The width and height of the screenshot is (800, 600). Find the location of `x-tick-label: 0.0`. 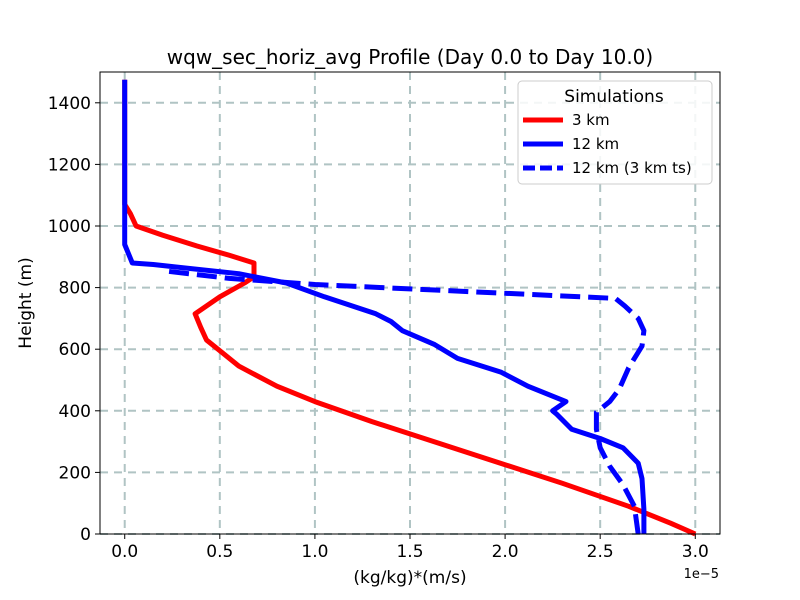

x-tick-label: 0.0 is located at coordinates (124, 552).